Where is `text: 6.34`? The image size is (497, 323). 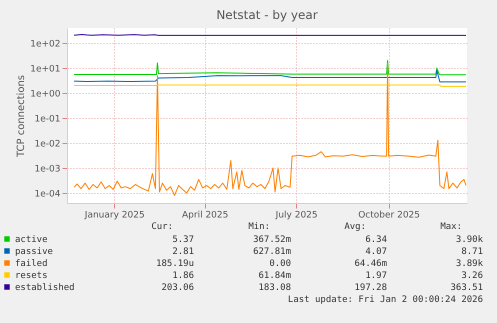 text: 6.34 is located at coordinates (376, 240).